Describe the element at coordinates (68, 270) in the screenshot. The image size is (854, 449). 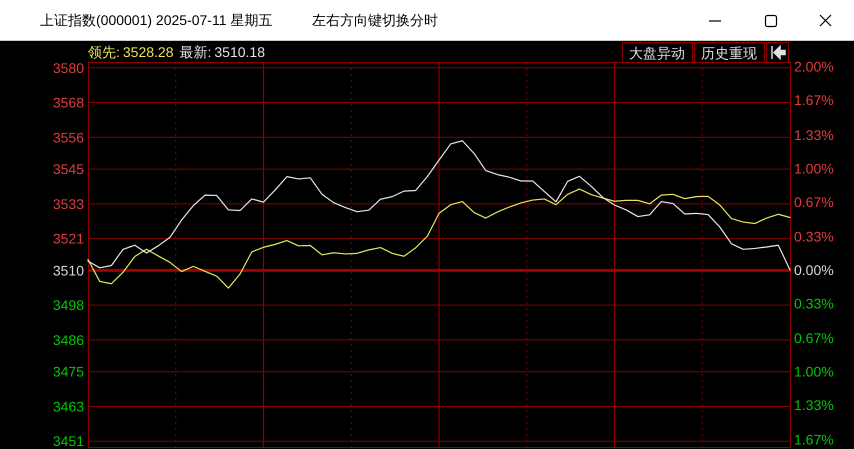
I see `y-tick-label: 3510` at that location.